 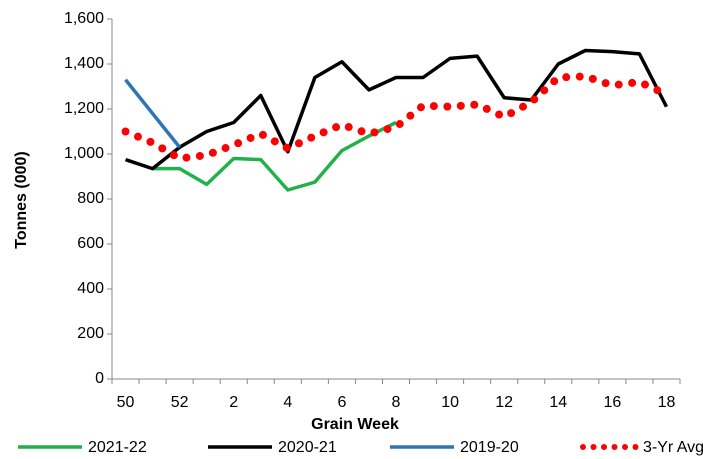 What do you see at coordinates (84, 63) in the screenshot?
I see `y-tick-label: 1,400` at bounding box center [84, 63].